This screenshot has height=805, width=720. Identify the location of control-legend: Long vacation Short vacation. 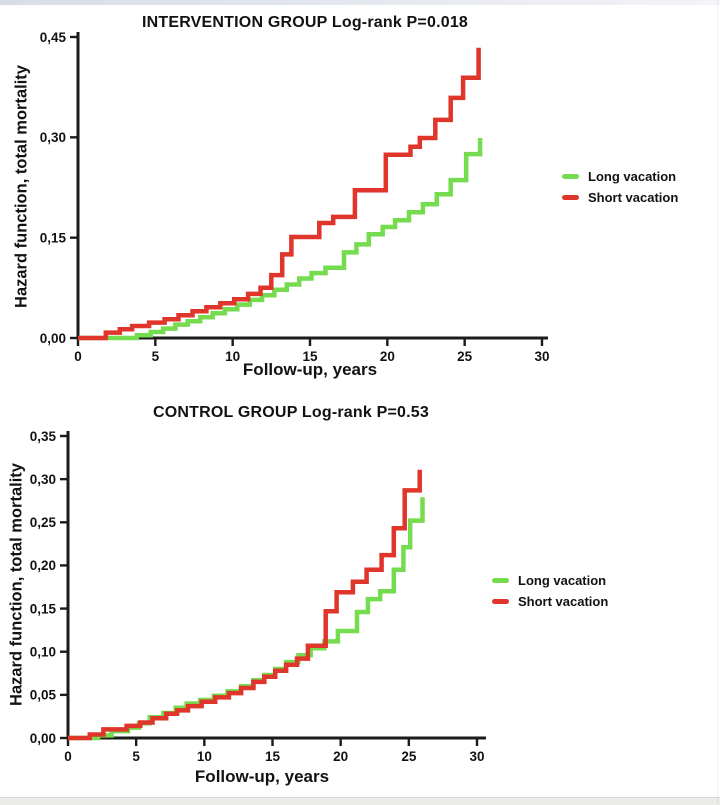
(550, 591).